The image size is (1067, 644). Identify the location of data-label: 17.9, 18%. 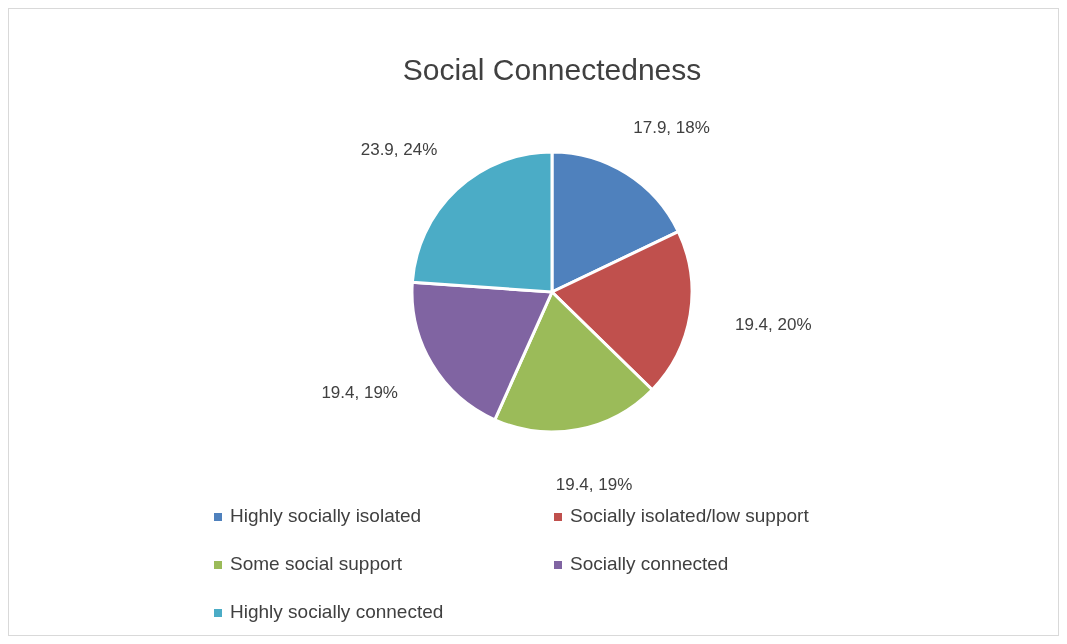
(671, 128).